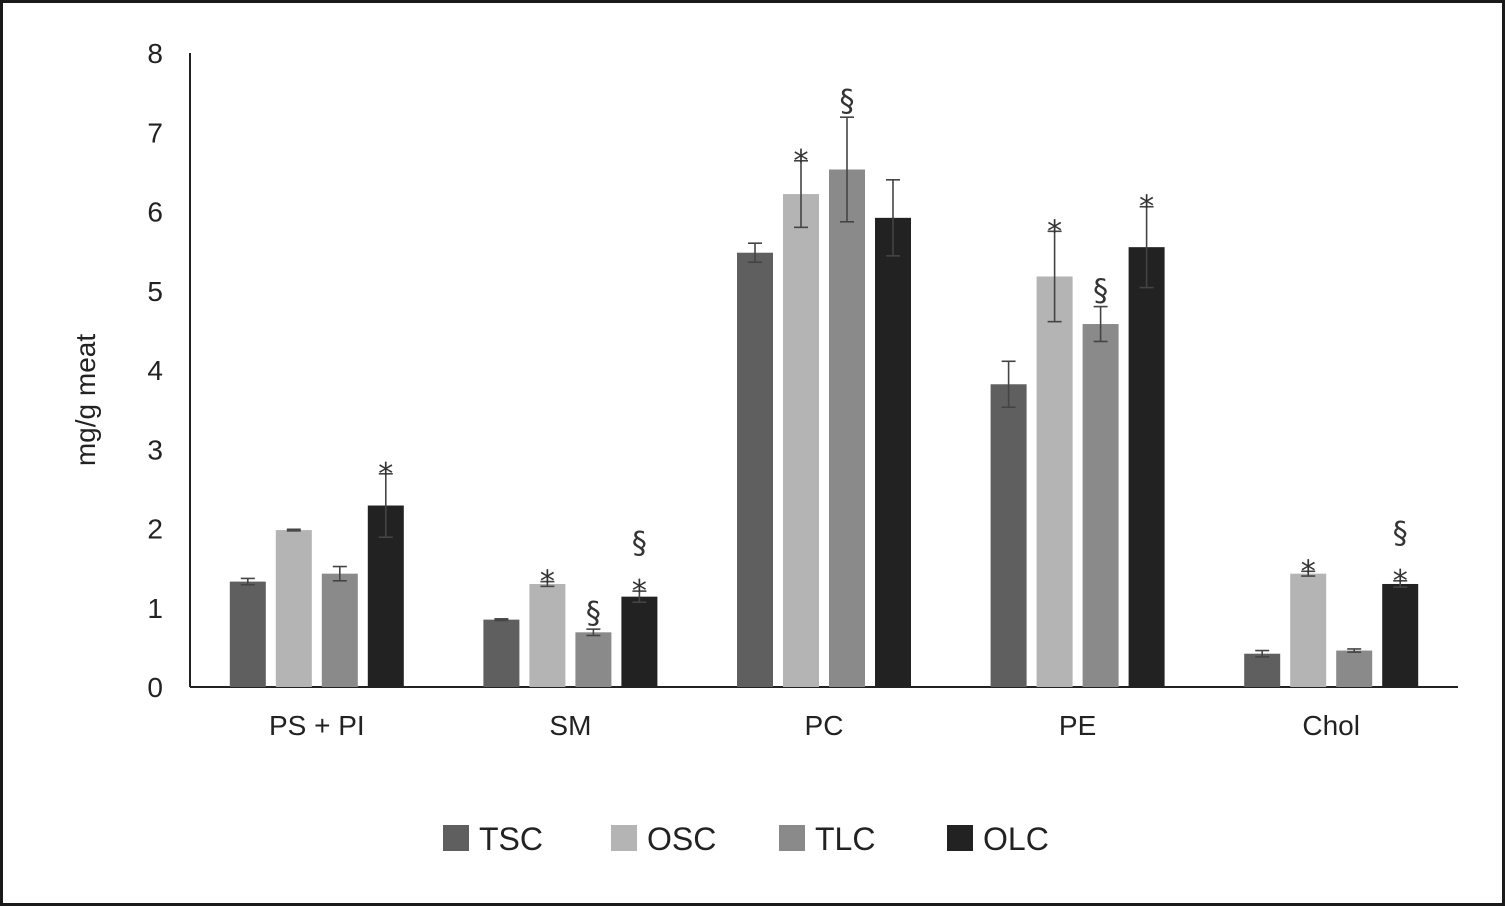 This screenshot has width=1505, height=906. What do you see at coordinates (570, 725) in the screenshot?
I see `x-tick-label: SM` at bounding box center [570, 725].